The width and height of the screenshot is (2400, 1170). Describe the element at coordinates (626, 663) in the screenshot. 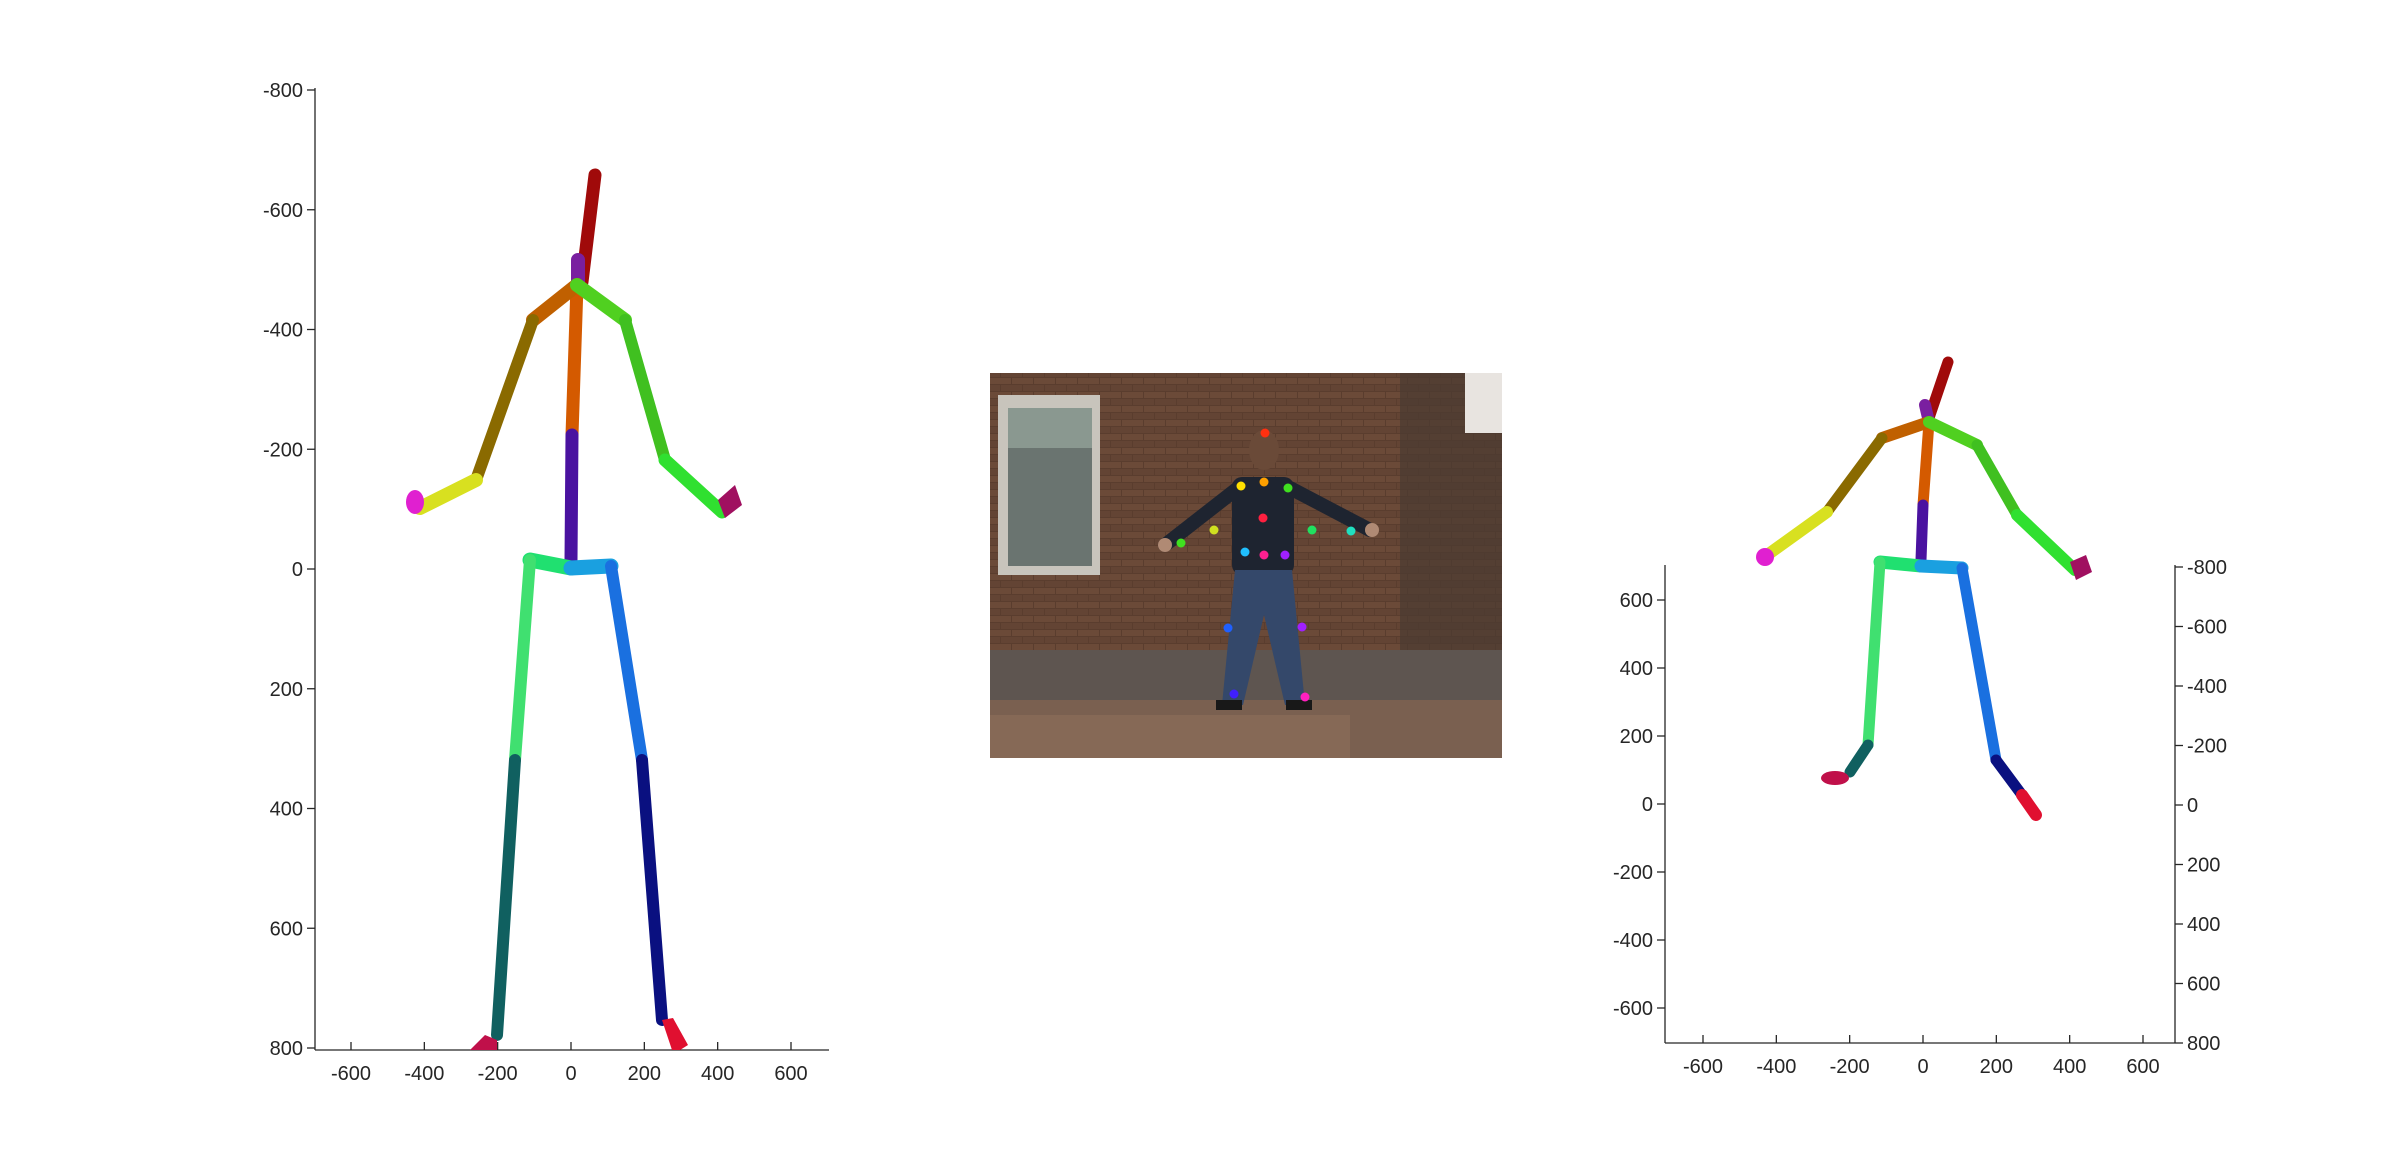

I see `left-right-thigh` at that location.